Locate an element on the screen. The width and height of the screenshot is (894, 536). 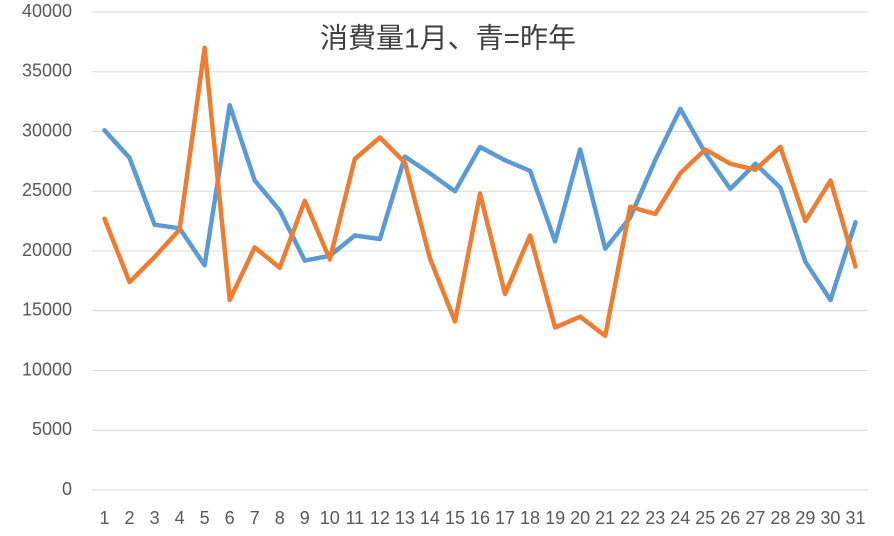
x-tick-label: 9 is located at coordinates (305, 518).